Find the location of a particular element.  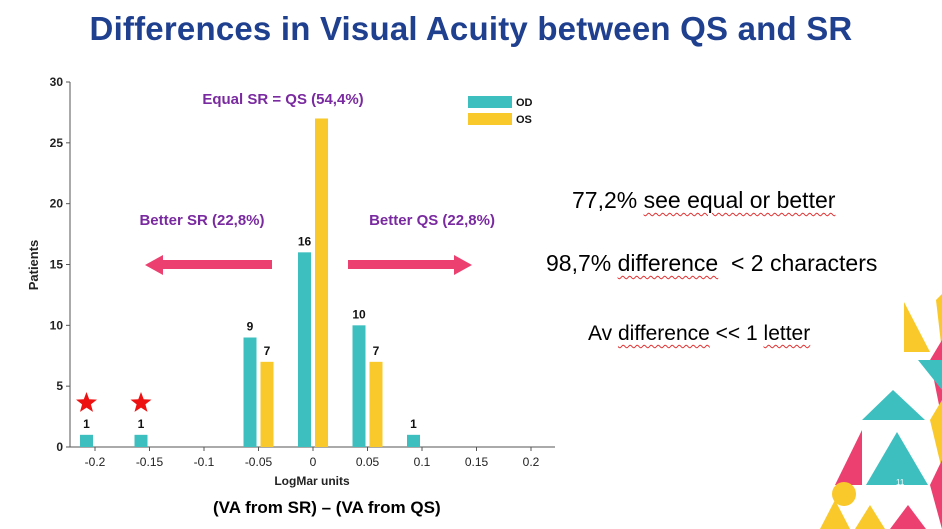

annotation-better-qs: Better QS (22,8%) is located at coordinates (432, 220).